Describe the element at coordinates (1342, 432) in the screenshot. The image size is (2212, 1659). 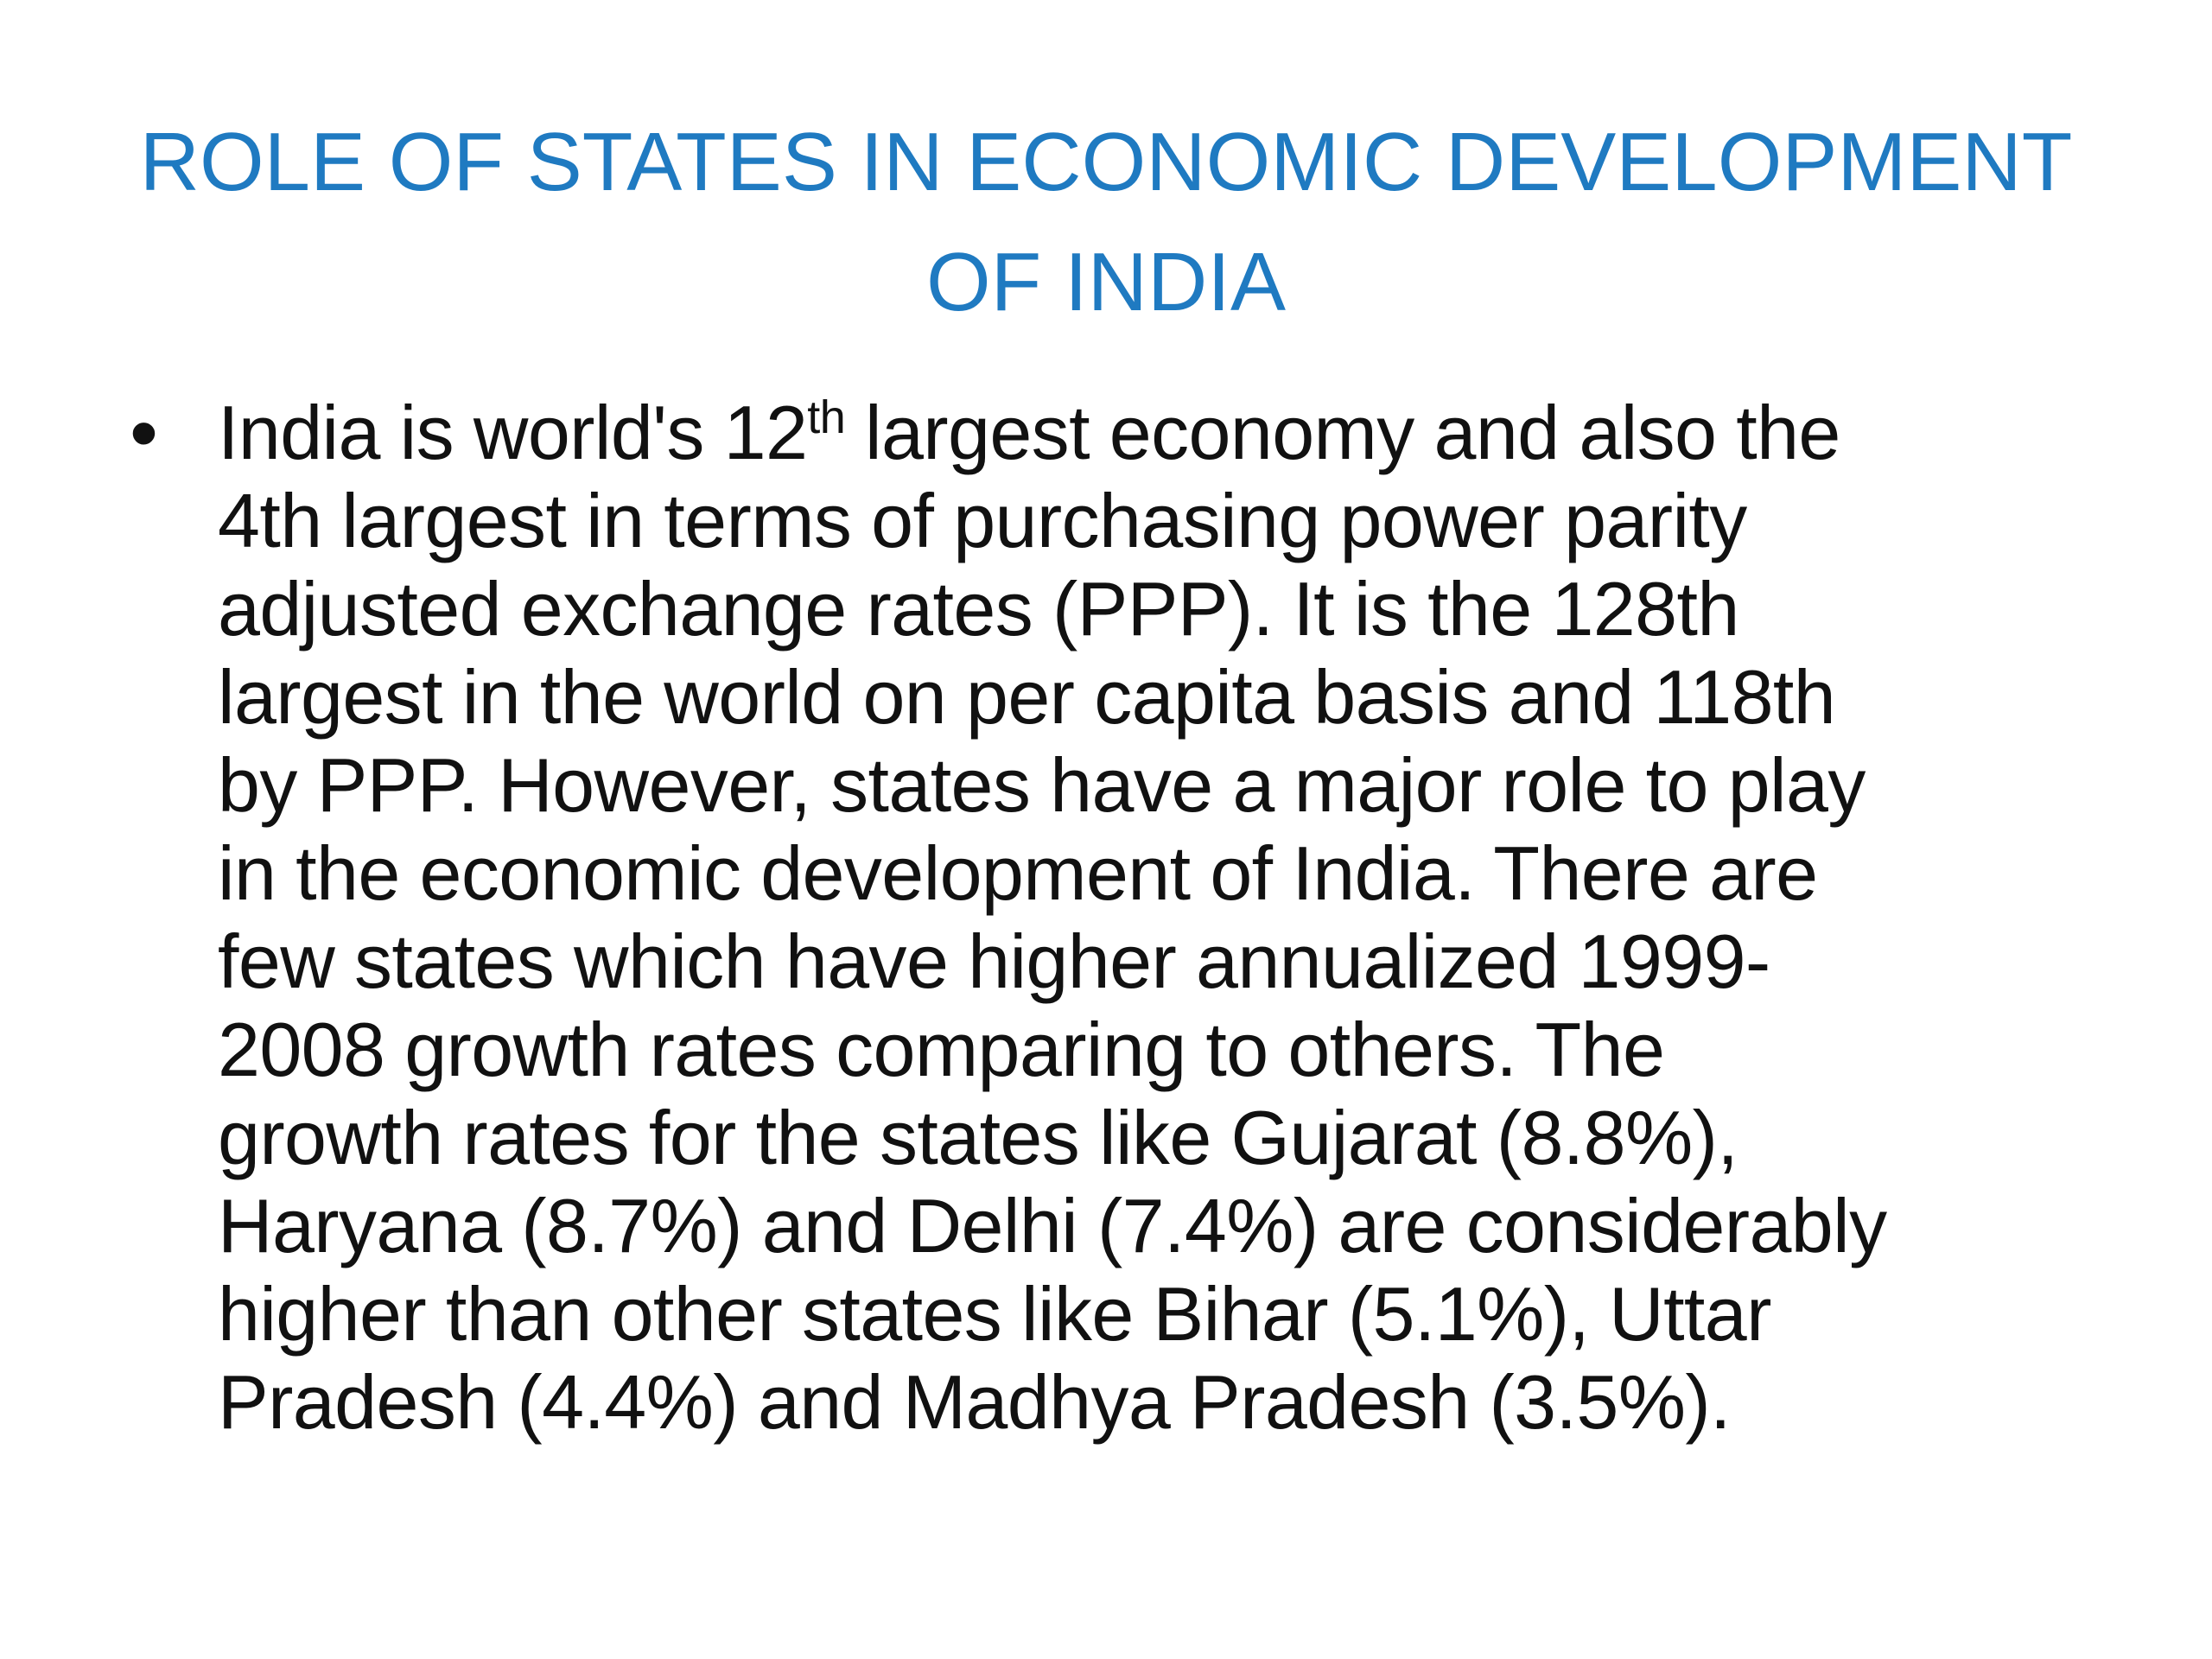
I see `bullet-line-1-part-b: largest economy and also the` at that location.